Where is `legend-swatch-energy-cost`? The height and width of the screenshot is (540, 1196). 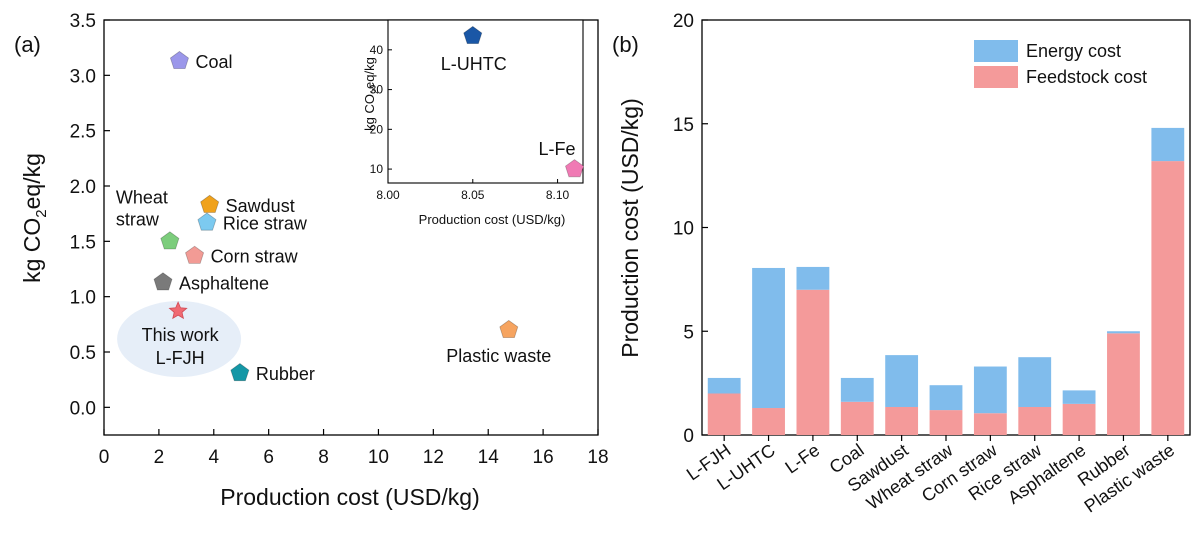 legend-swatch-energy-cost is located at coordinates (996, 51).